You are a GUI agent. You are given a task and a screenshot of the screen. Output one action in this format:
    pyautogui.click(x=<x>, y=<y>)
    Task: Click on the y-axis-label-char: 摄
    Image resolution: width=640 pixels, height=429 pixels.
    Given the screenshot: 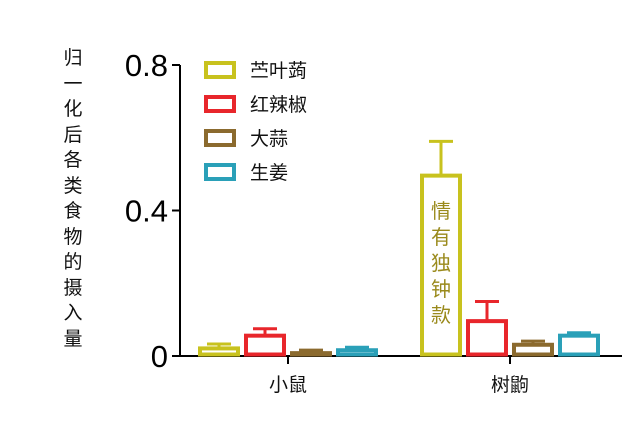 What is the action you would take?
    pyautogui.click(x=73, y=287)
    